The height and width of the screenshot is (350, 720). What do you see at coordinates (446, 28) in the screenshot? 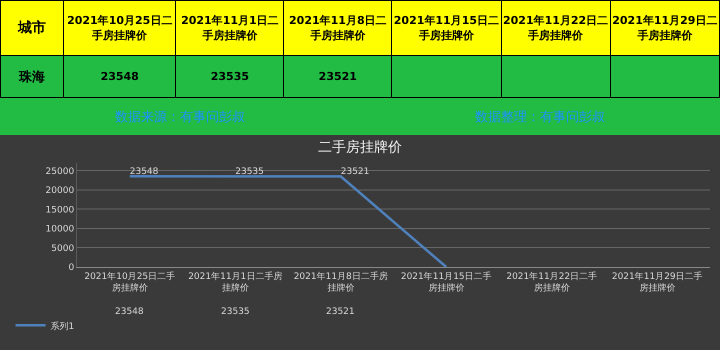
I see `category-label: 2021年11月15日二手房挂牌价` at bounding box center [446, 28].